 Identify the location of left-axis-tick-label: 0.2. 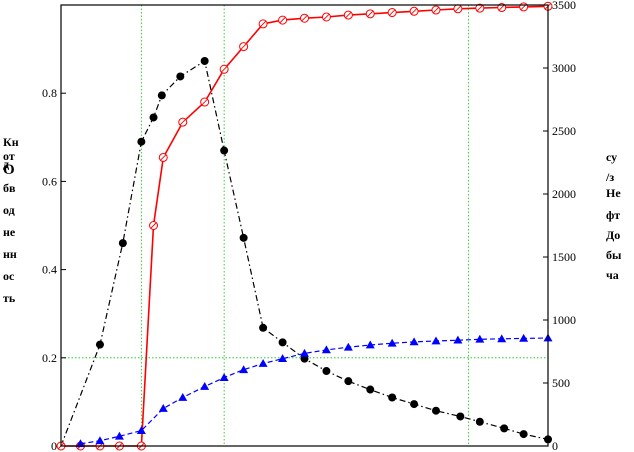
(49, 358).